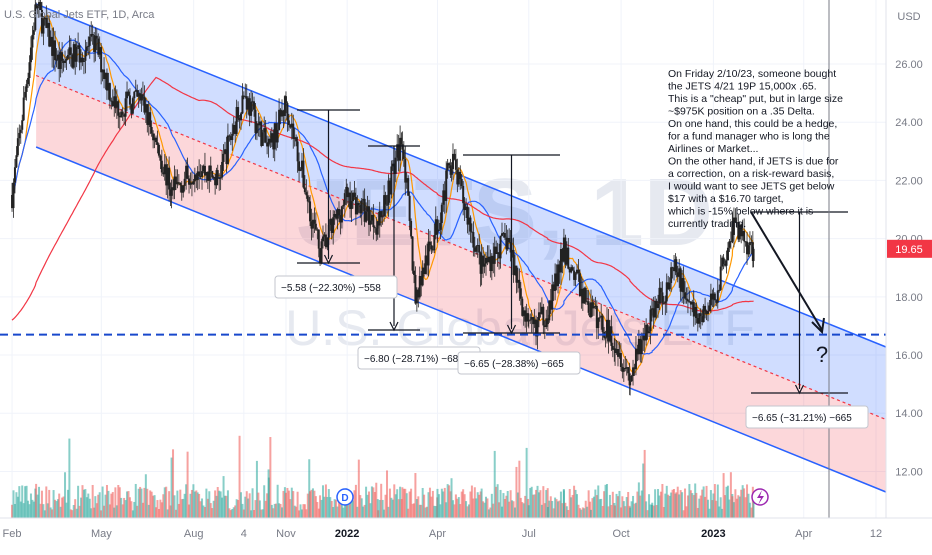 Image resolution: width=932 pixels, height=555 pixels. I want to click on lightning-icon, so click(760, 497).